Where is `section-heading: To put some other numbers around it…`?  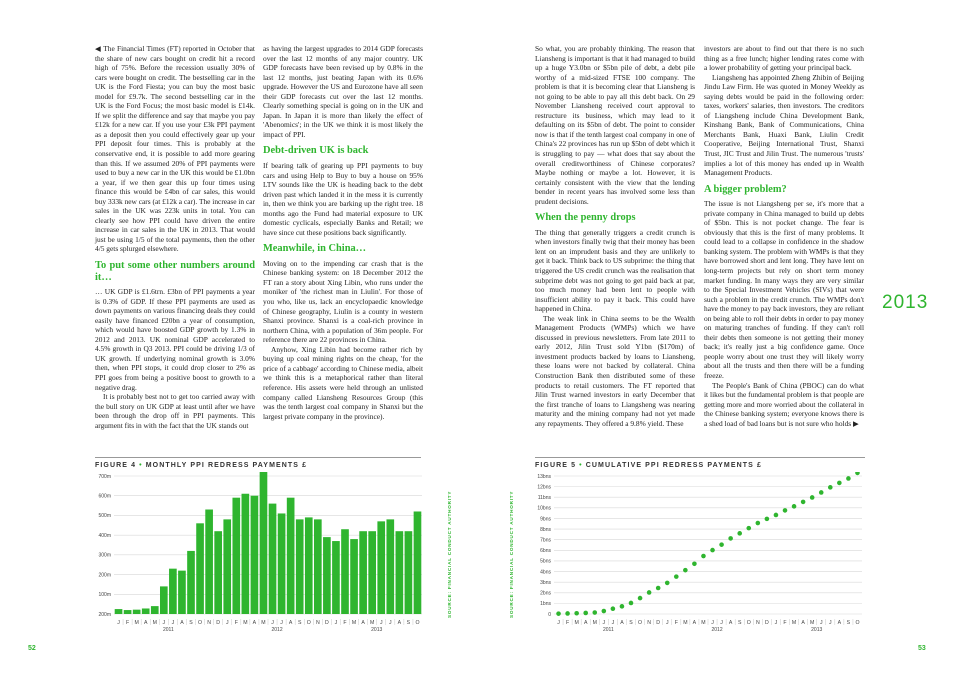 section-heading: To put some other numbers around it… is located at coordinates (175, 271).